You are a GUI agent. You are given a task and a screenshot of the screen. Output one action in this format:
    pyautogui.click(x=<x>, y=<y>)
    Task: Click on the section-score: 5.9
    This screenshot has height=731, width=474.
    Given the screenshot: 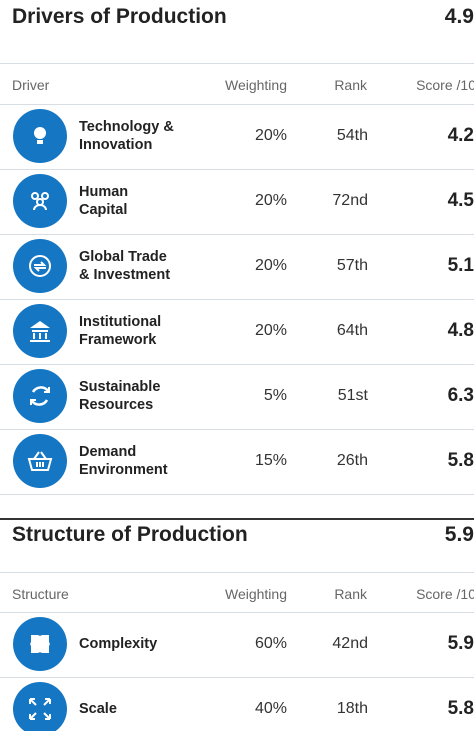 What is the action you would take?
    pyautogui.click(x=459, y=534)
    